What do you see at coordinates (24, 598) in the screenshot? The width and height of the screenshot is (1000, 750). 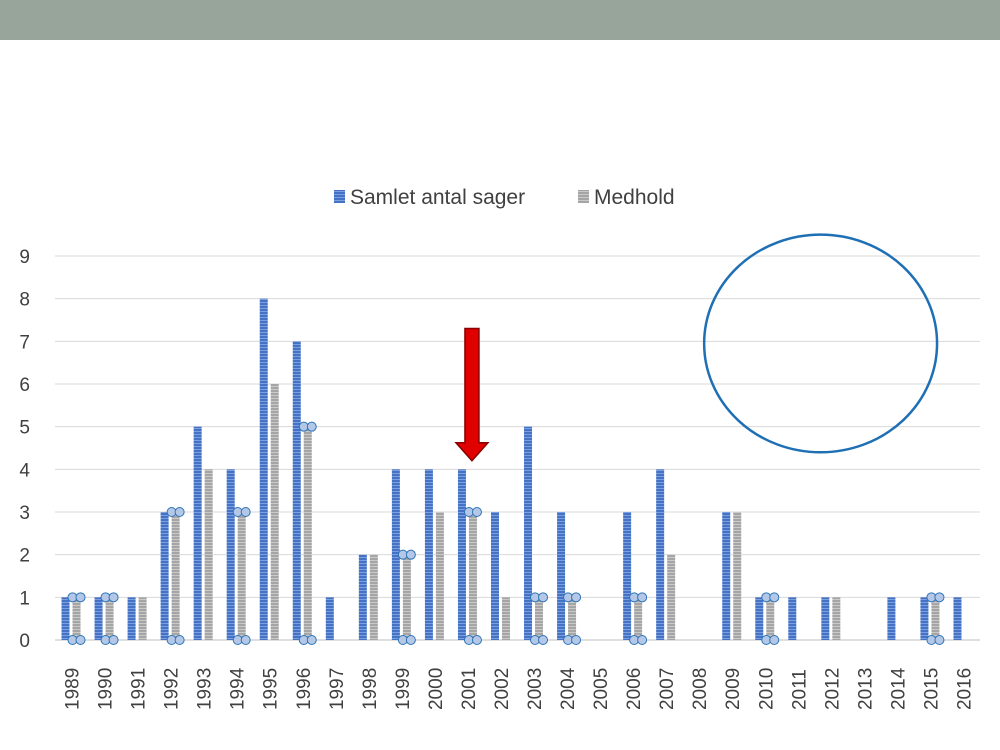 I see `y-tick-label: 1` at bounding box center [24, 598].